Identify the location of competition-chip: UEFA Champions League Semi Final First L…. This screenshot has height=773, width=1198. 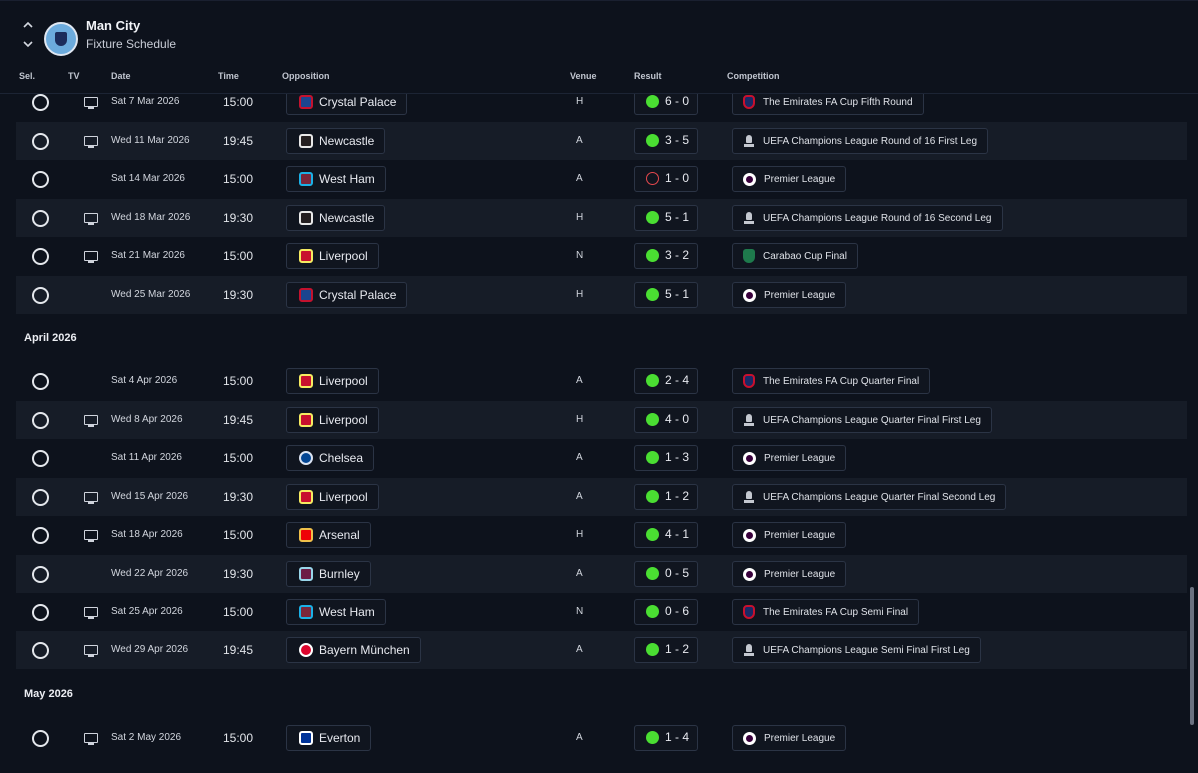
(856, 650).